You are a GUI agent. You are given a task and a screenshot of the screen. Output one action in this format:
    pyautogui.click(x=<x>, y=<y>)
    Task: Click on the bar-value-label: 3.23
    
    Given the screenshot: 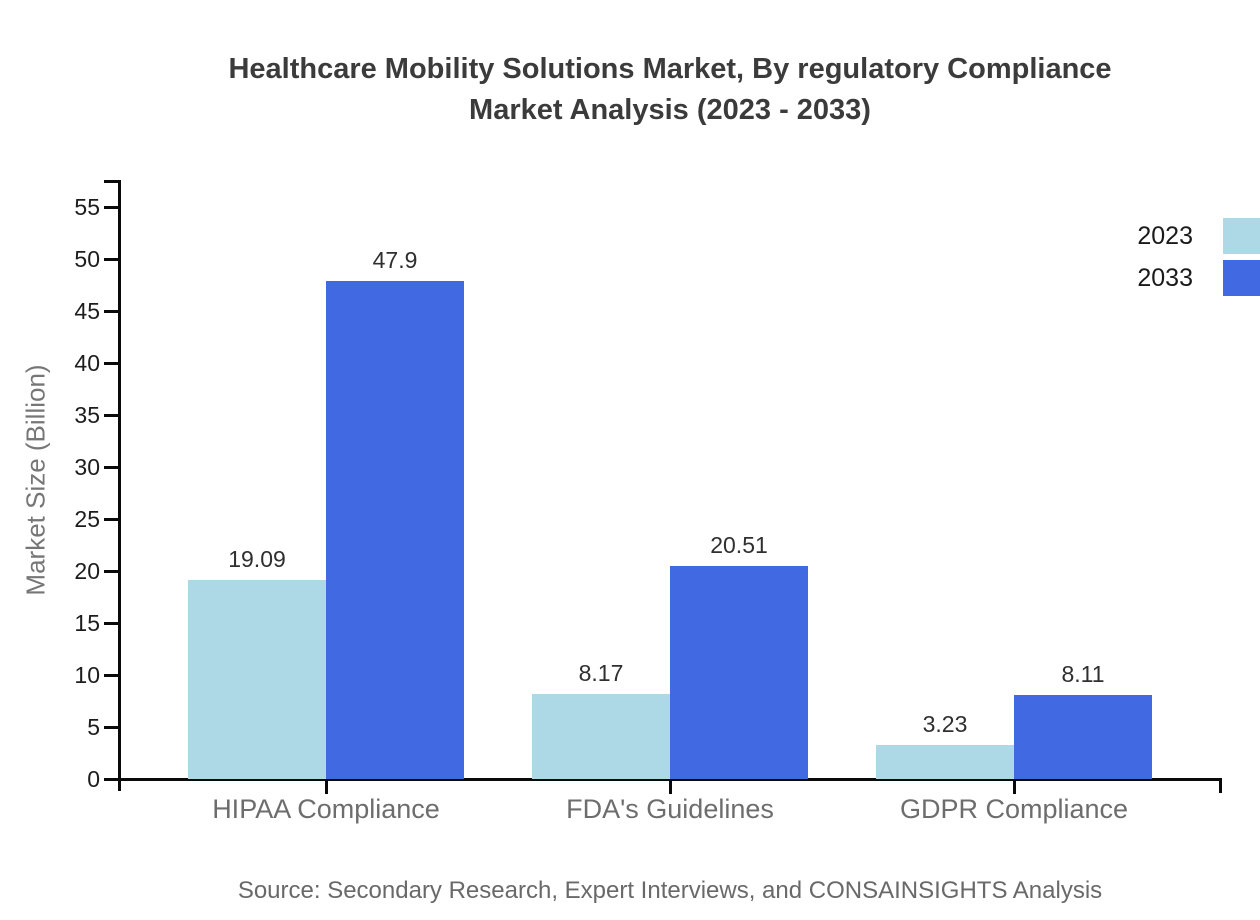 What is the action you would take?
    pyautogui.click(x=945, y=724)
    